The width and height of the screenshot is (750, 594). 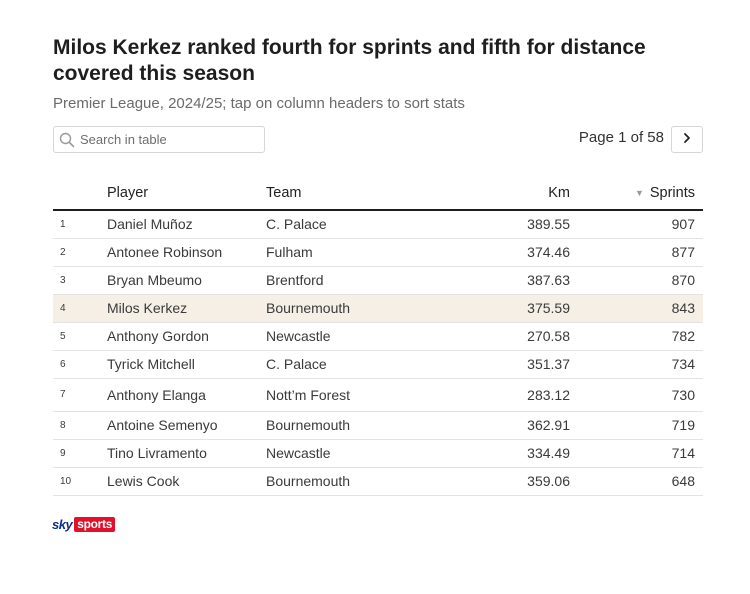 I want to click on team-cell: Fulham, so click(x=366, y=252).